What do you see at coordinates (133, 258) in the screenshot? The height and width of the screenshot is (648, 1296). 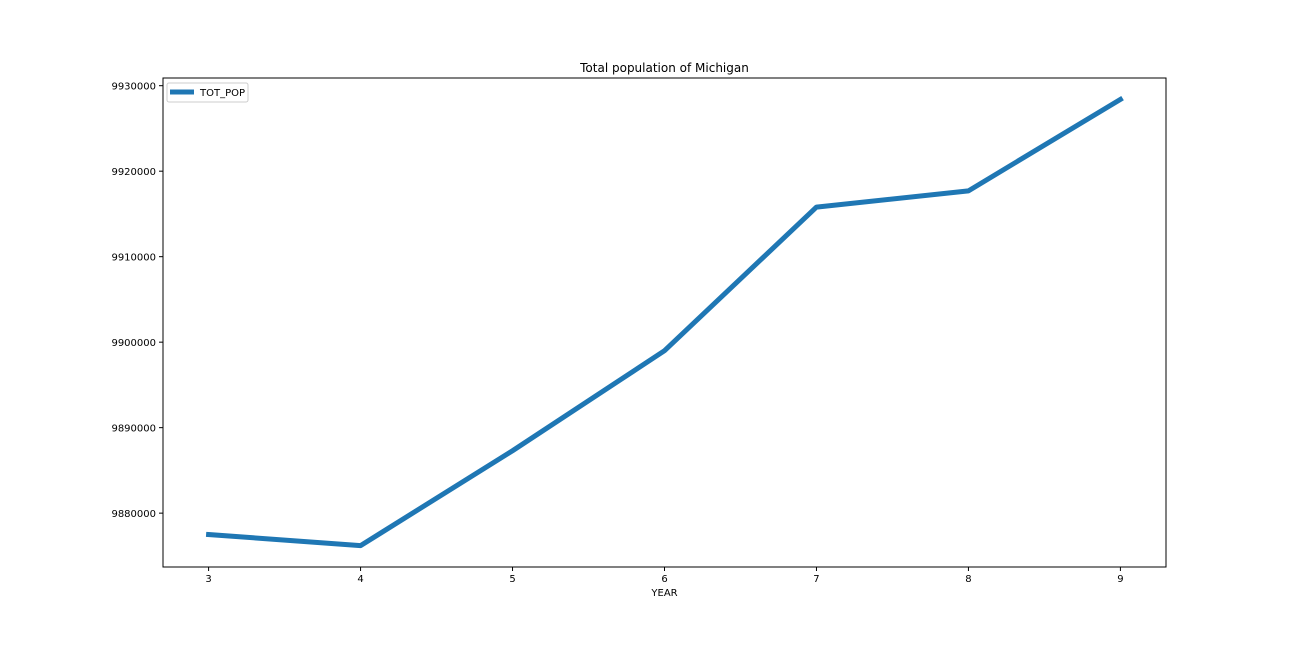 I see `y-tick-label: 9910000` at bounding box center [133, 258].